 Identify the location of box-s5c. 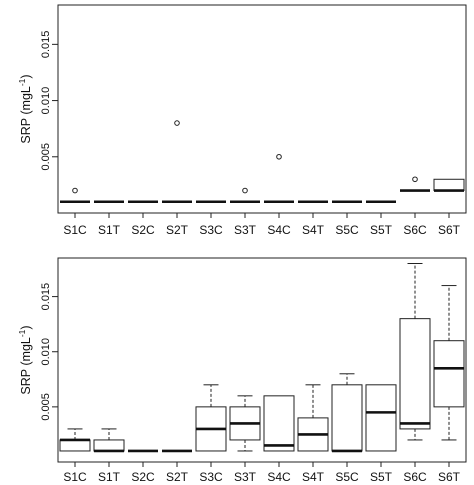
(347, 413).